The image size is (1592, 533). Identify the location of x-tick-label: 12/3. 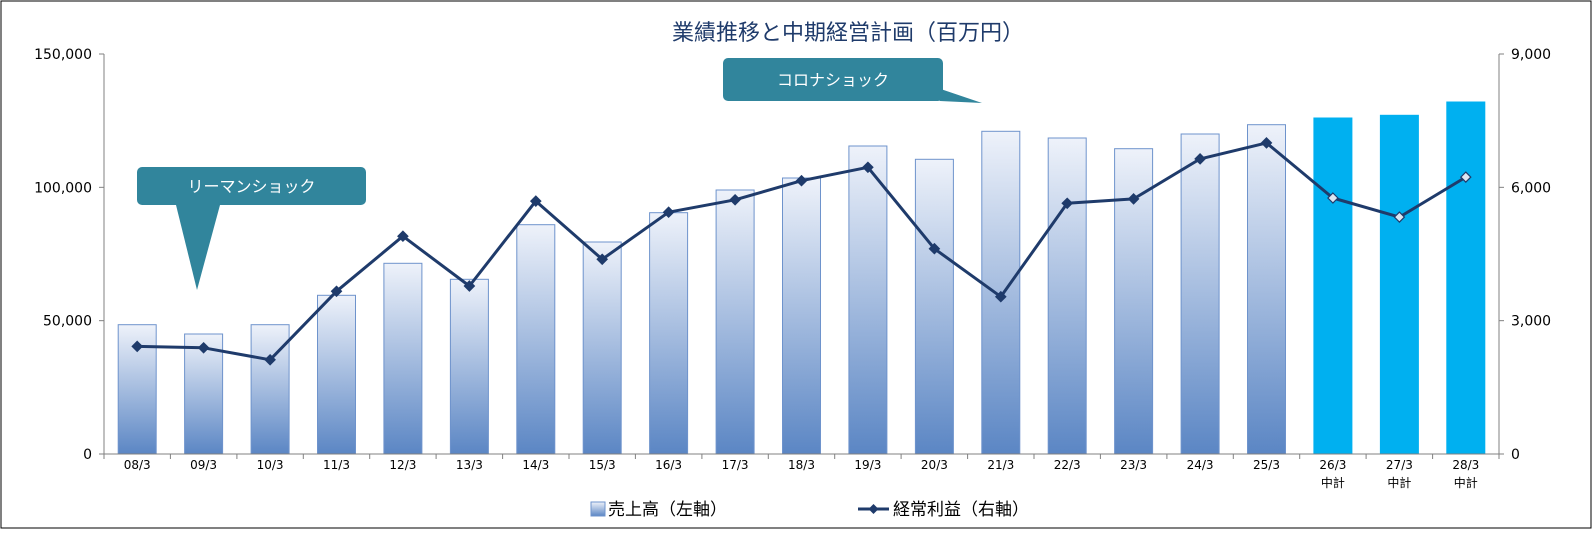
(402, 465).